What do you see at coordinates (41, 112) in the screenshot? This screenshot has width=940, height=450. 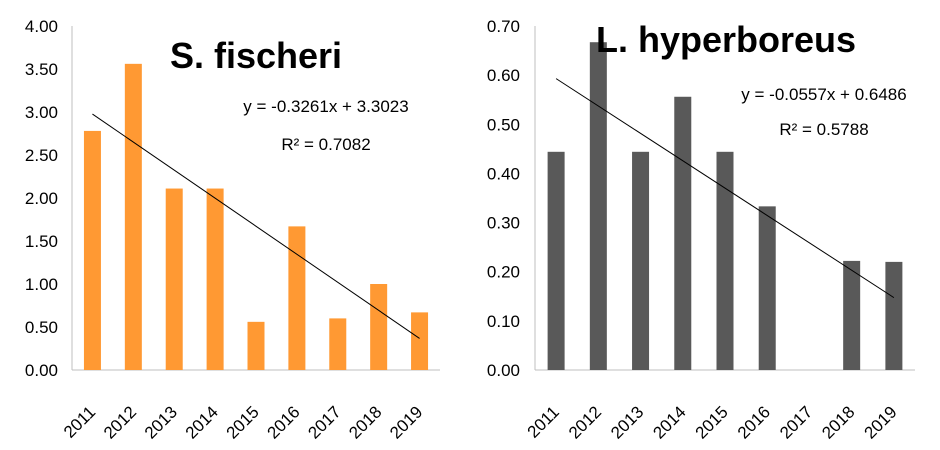 I see `y-tick-label: 3.00` at bounding box center [41, 112].